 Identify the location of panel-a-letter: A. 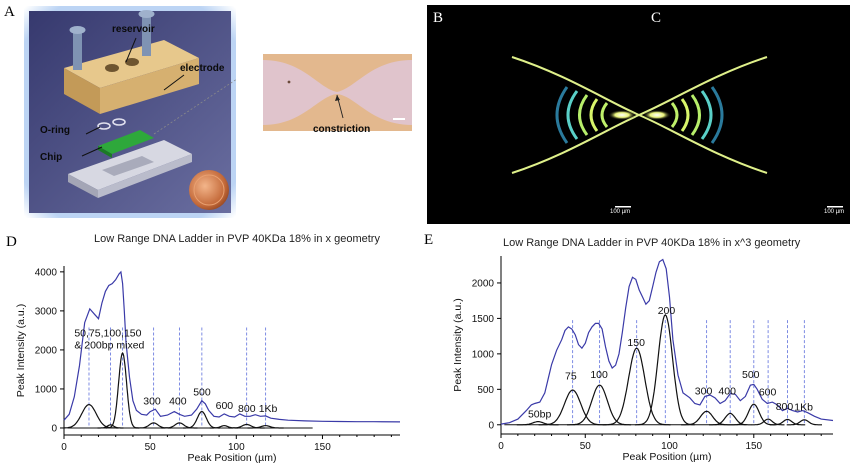
(9, 12).